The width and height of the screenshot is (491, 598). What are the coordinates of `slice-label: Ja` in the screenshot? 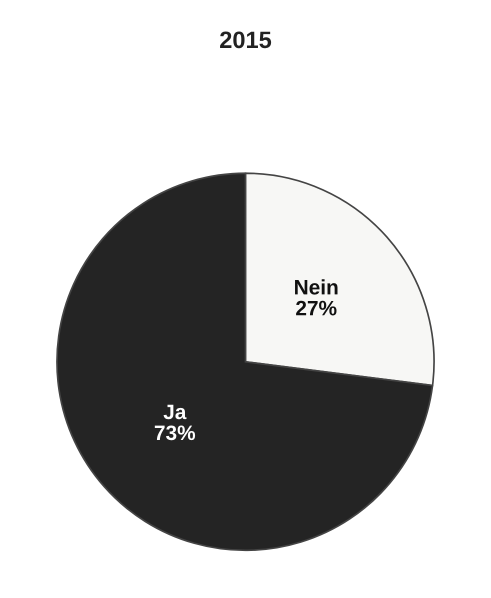 It's located at (175, 412).